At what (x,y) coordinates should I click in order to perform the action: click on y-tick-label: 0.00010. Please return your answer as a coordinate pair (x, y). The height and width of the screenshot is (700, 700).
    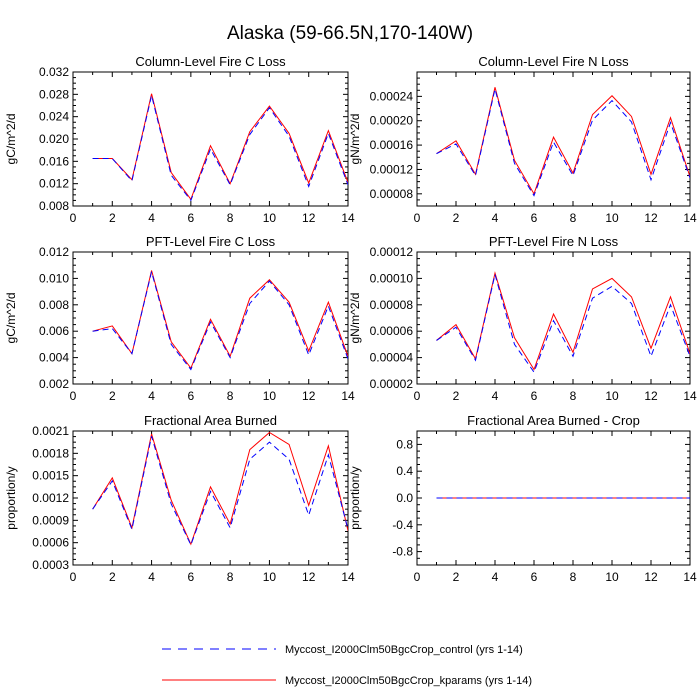
    Looking at the image, I should click on (392, 278).